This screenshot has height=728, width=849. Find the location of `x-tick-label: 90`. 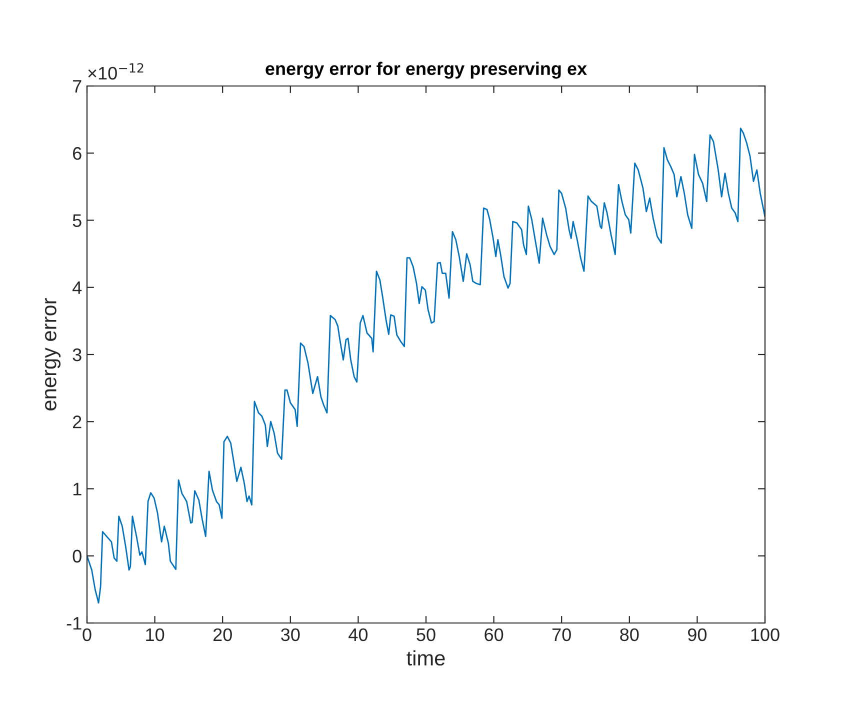

x-tick-label: 90 is located at coordinates (697, 635).